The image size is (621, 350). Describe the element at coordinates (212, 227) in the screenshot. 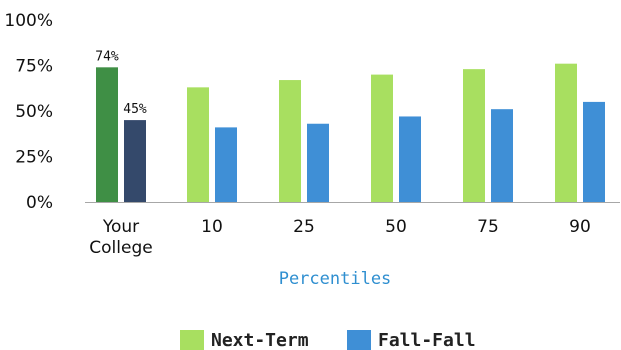

I see `x-tick-label: 10` at that location.